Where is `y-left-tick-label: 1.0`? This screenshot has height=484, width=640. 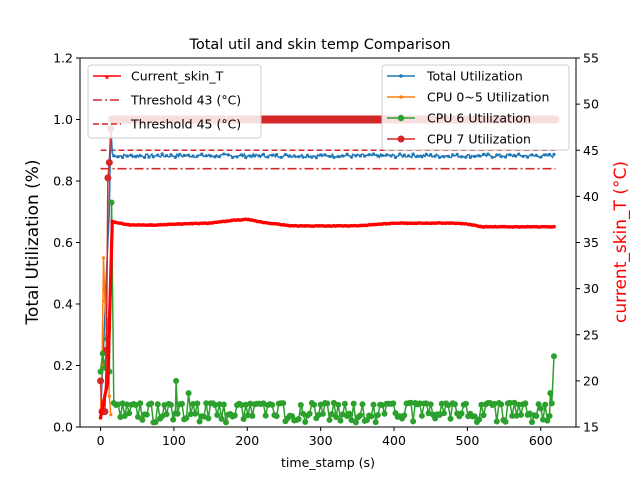
y-left-tick-label: 1.0 is located at coordinates (63, 119).